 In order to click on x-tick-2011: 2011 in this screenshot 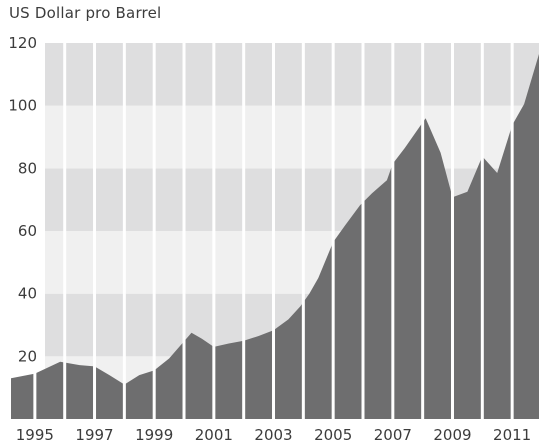, I will do `click(512, 433)`.